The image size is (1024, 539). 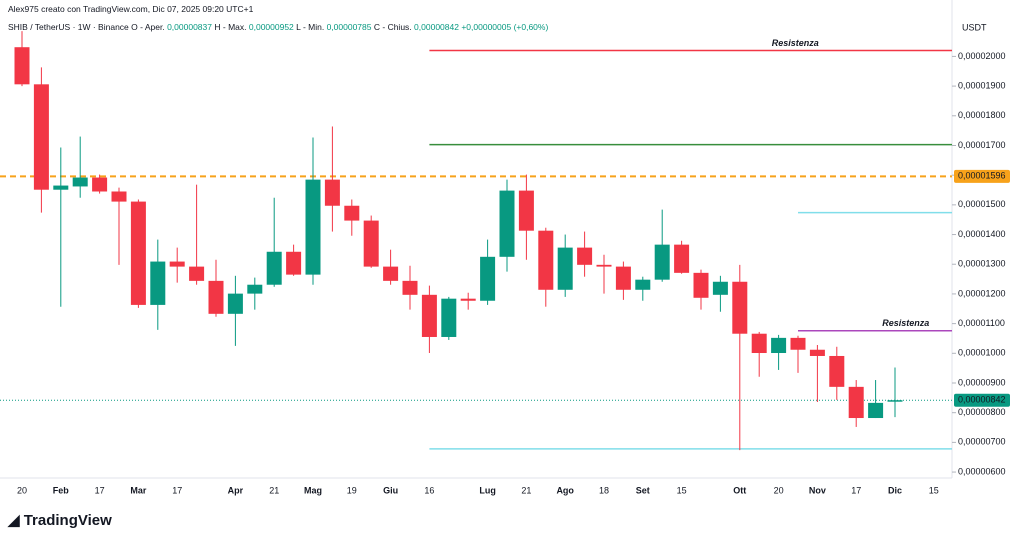 I want to click on ohlc-value: 0,00000952, so click(x=271, y=27).